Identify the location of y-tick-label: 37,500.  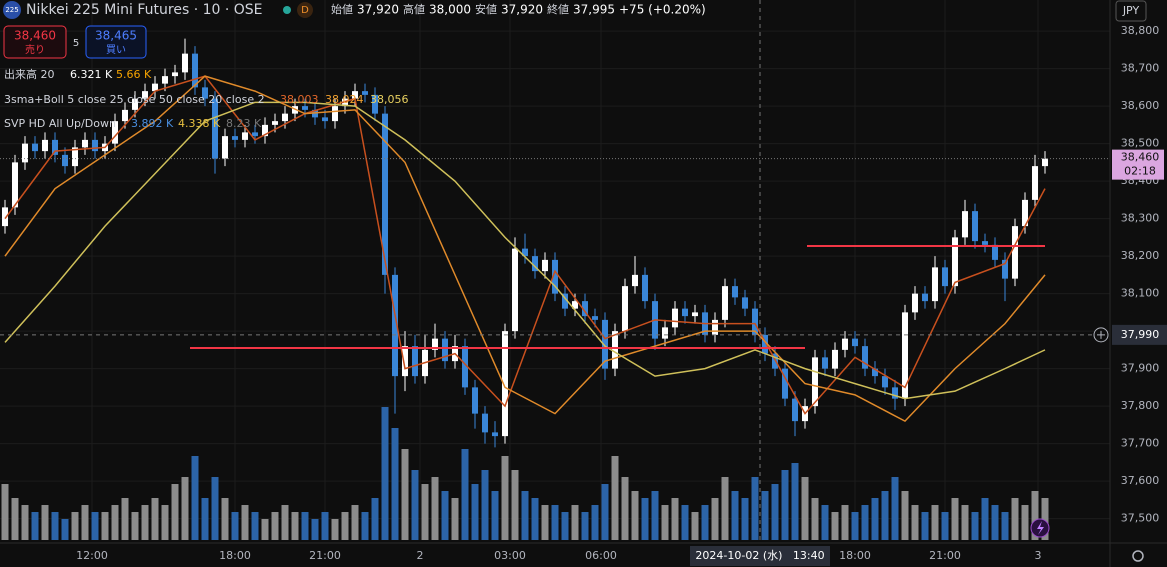
(1140, 518).